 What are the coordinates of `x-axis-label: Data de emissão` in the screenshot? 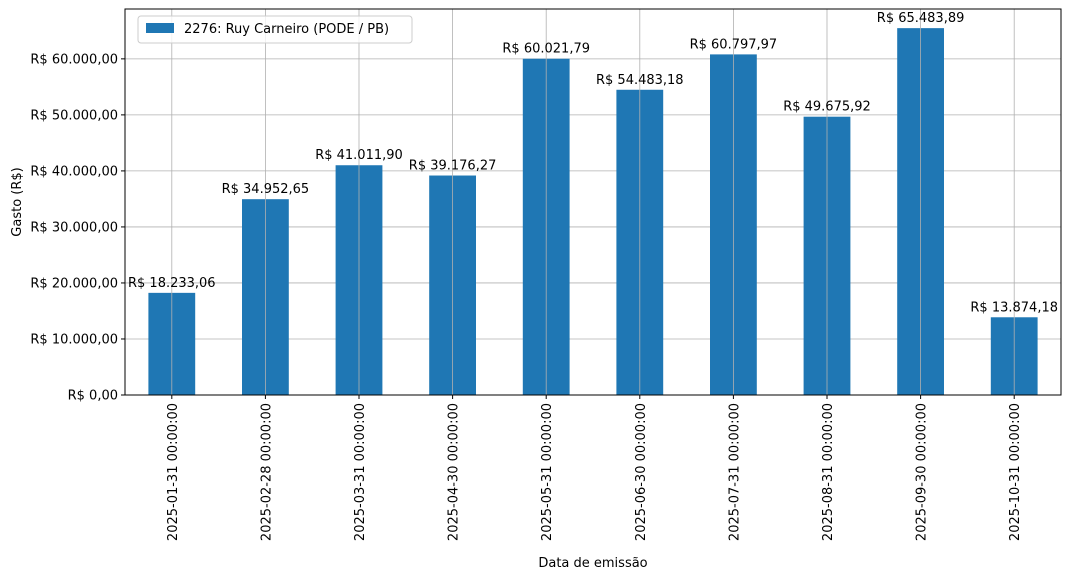 It's located at (592, 563).